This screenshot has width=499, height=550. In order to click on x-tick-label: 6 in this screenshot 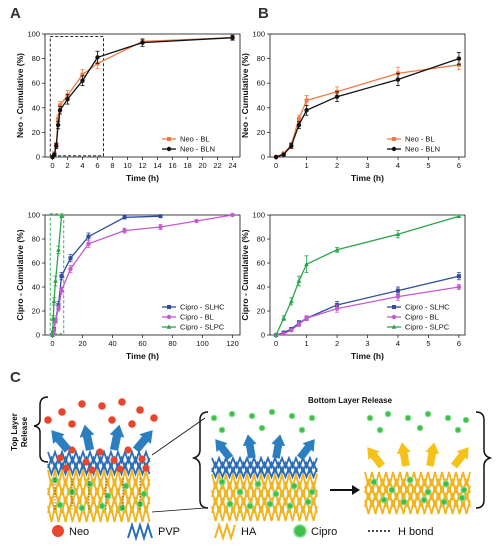, I will do `click(97, 165)`.